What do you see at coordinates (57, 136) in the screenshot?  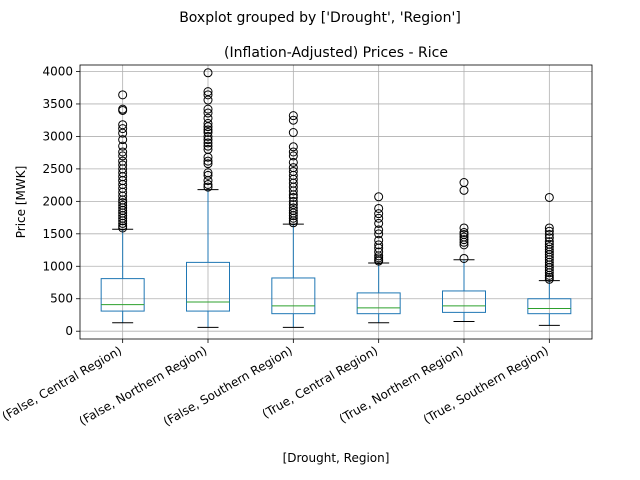 I see `y-tick-label: 3000` at bounding box center [57, 136].